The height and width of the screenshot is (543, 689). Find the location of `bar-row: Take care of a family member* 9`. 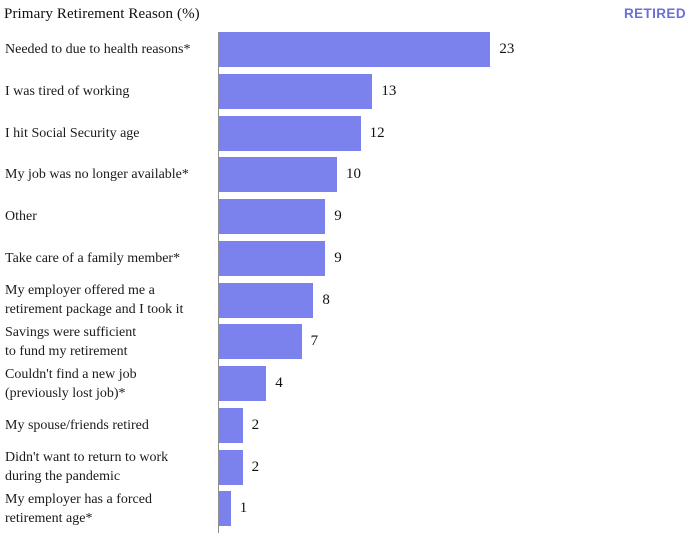

bar-row: Take care of a family member* 9 is located at coordinates (344, 261).